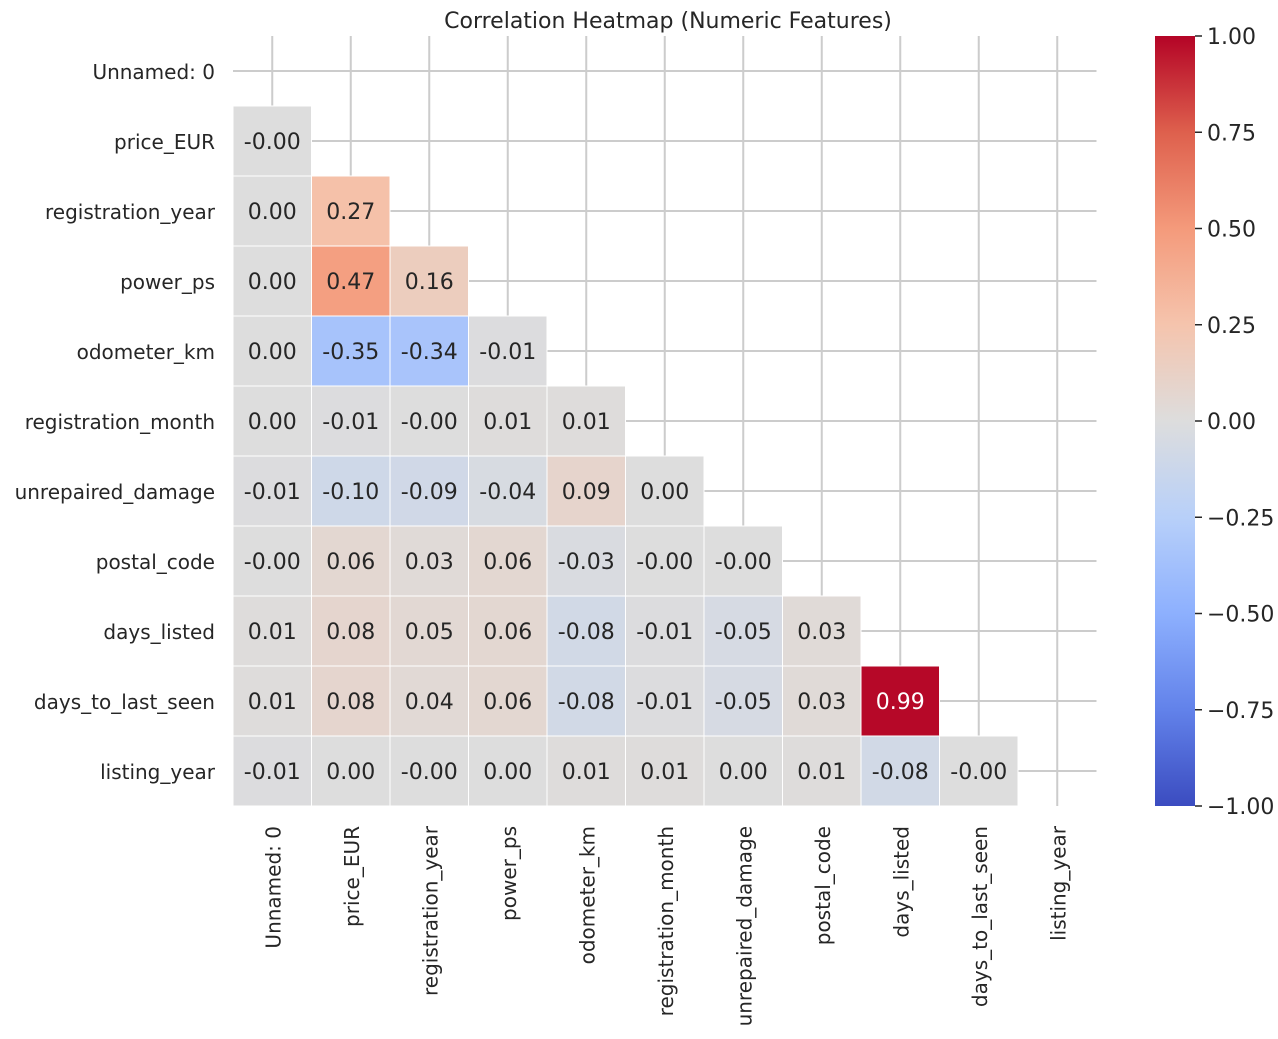 This screenshot has height=1039, width=1278. Describe the element at coordinates (146, 352) in the screenshot. I see `y-tick-label: odometer_km` at that location.